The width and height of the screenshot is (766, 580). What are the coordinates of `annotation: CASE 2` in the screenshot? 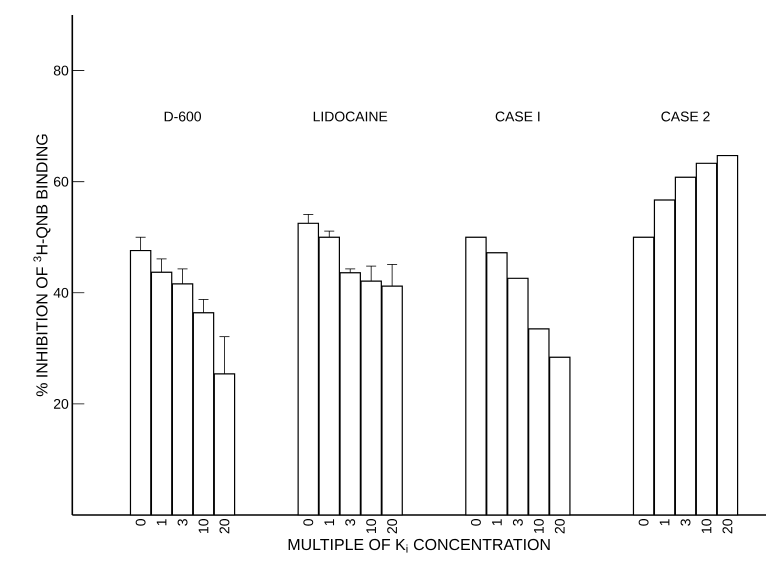 It's located at (685, 117).